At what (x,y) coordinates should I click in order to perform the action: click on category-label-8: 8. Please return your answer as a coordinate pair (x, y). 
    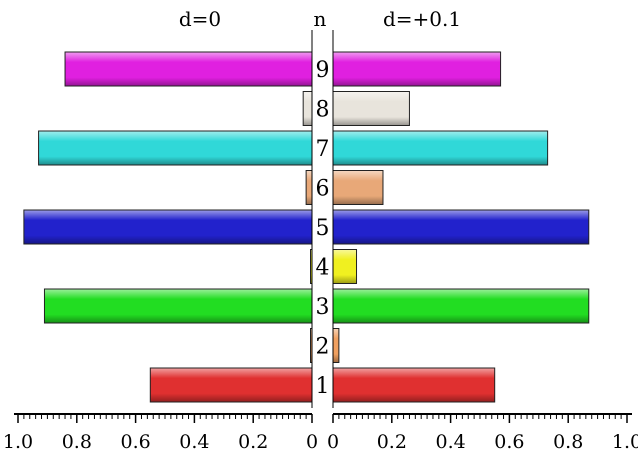
    Looking at the image, I should click on (323, 110).